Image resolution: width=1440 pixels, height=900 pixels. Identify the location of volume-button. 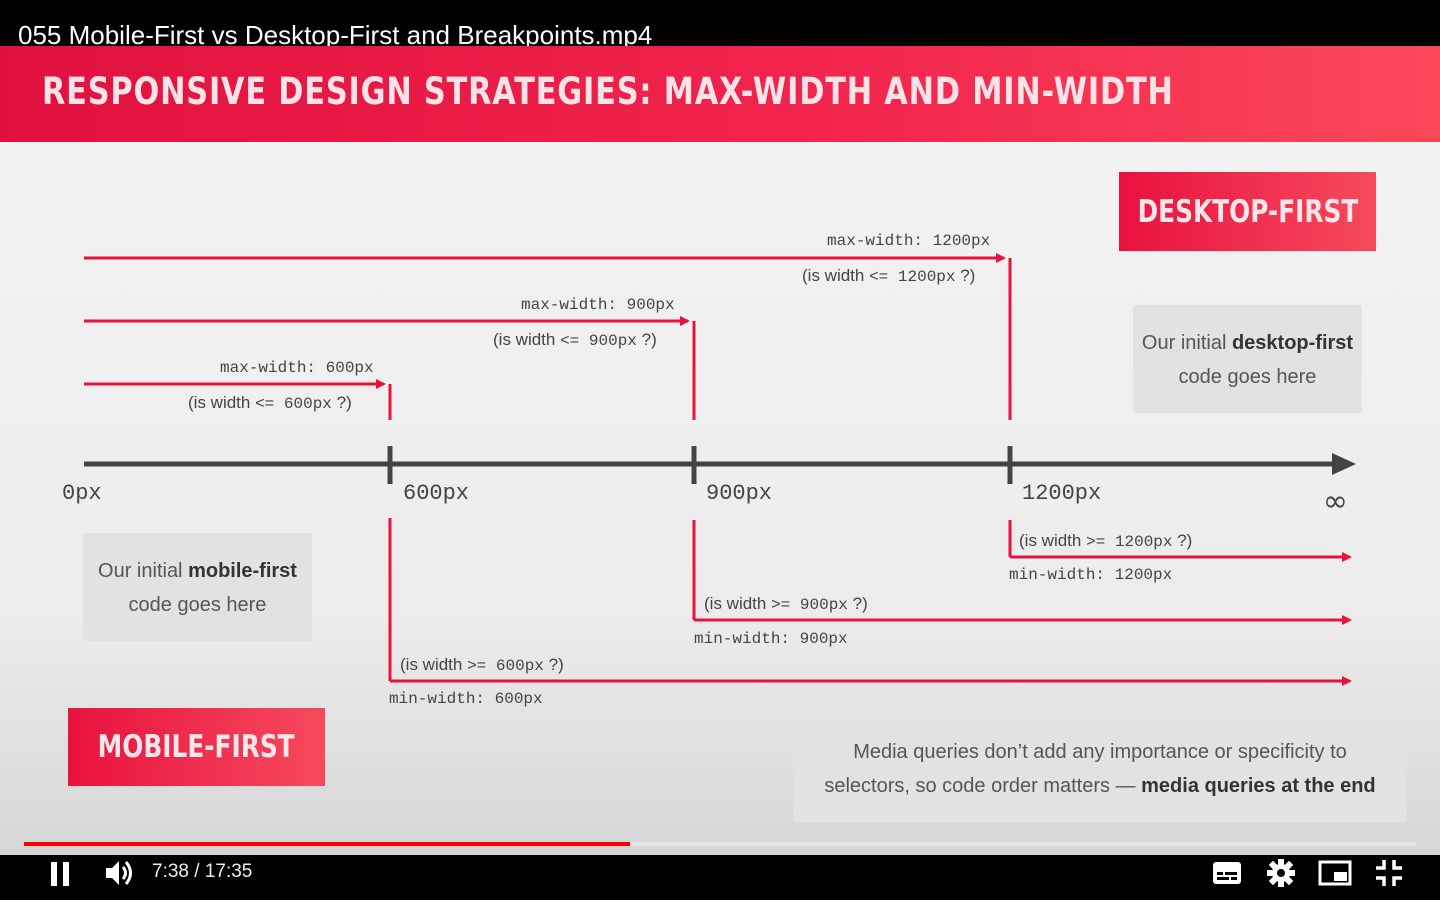
(119, 873).